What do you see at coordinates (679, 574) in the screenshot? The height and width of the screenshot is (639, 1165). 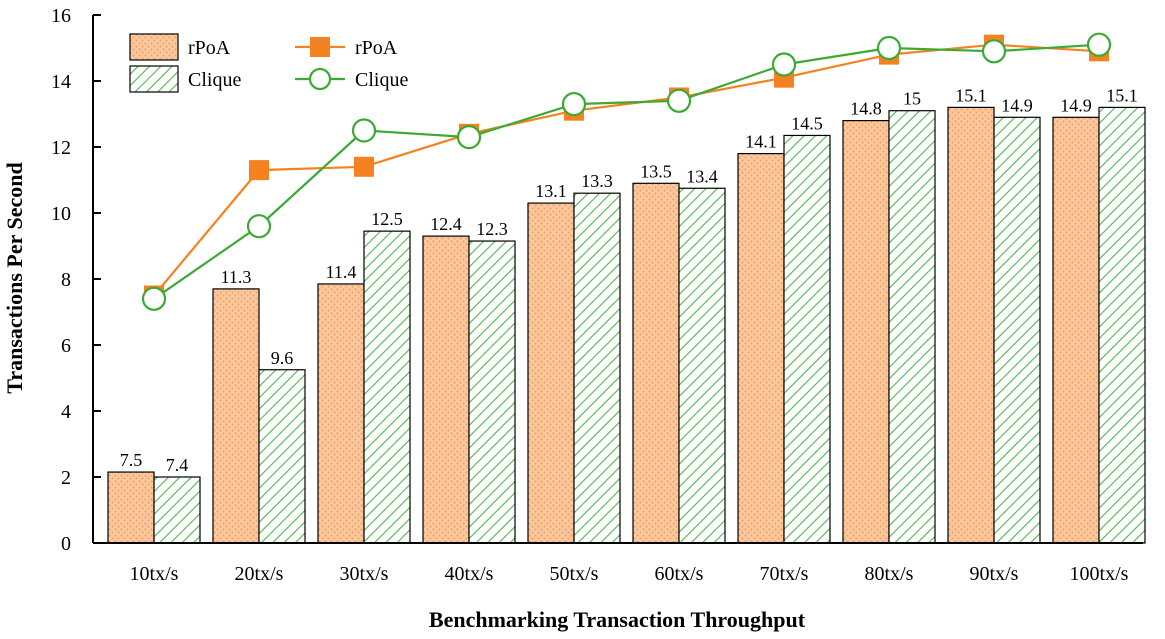 I see `x-tick-label: 60tx/s` at bounding box center [679, 574].